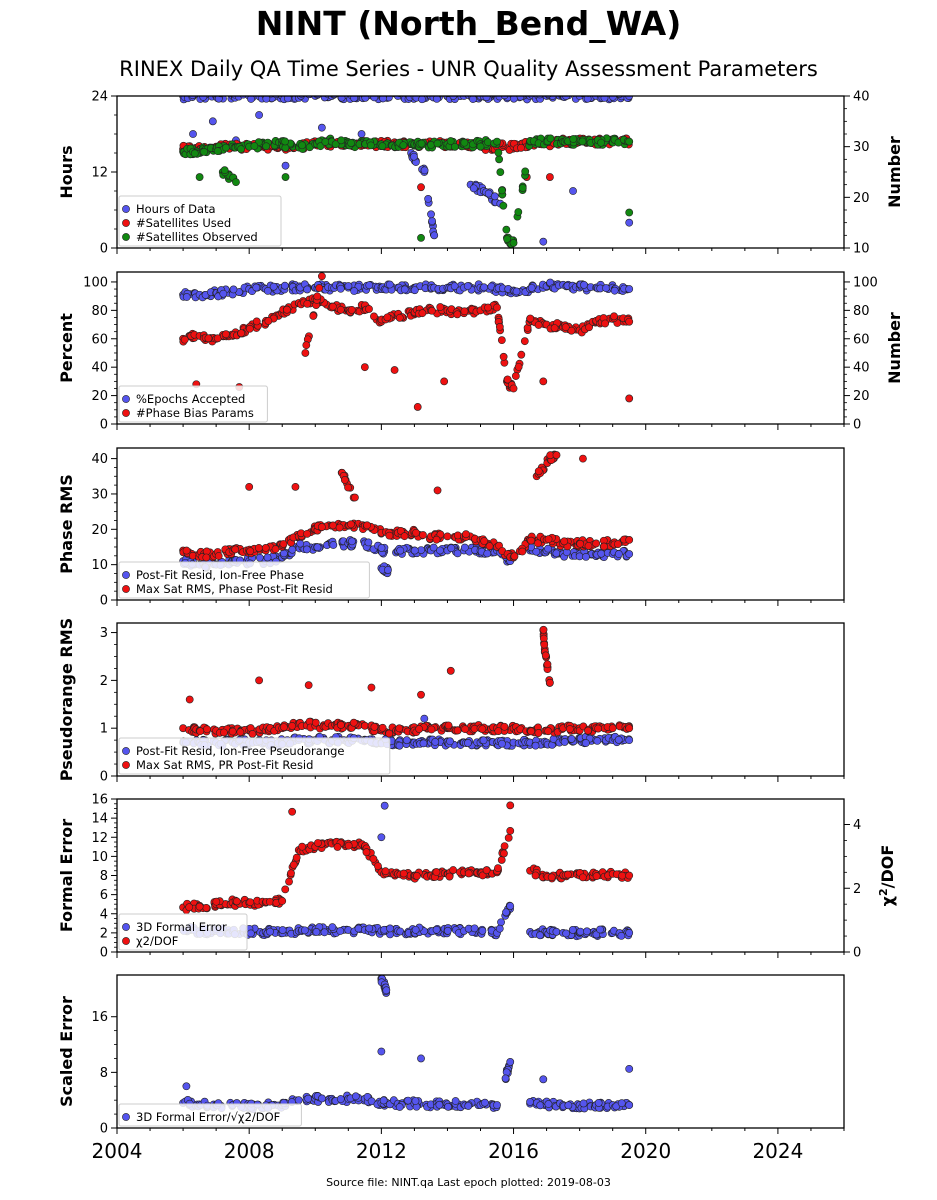 Image resolution: width=937 pixels, height=1200 pixels. Describe the element at coordinates (861, 396) in the screenshot. I see `y-right-tick-label: 20` at that location.